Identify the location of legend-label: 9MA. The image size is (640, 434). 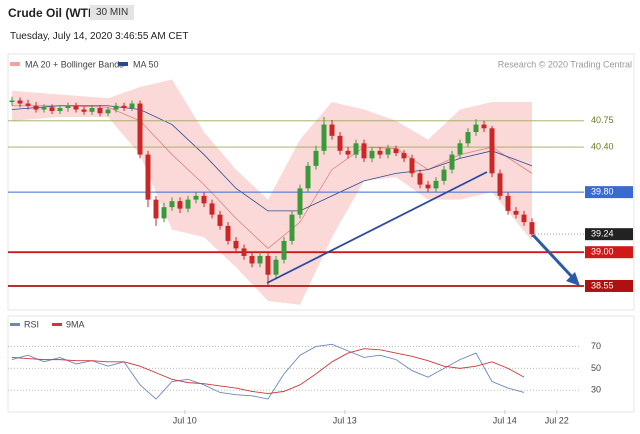
(75, 324).